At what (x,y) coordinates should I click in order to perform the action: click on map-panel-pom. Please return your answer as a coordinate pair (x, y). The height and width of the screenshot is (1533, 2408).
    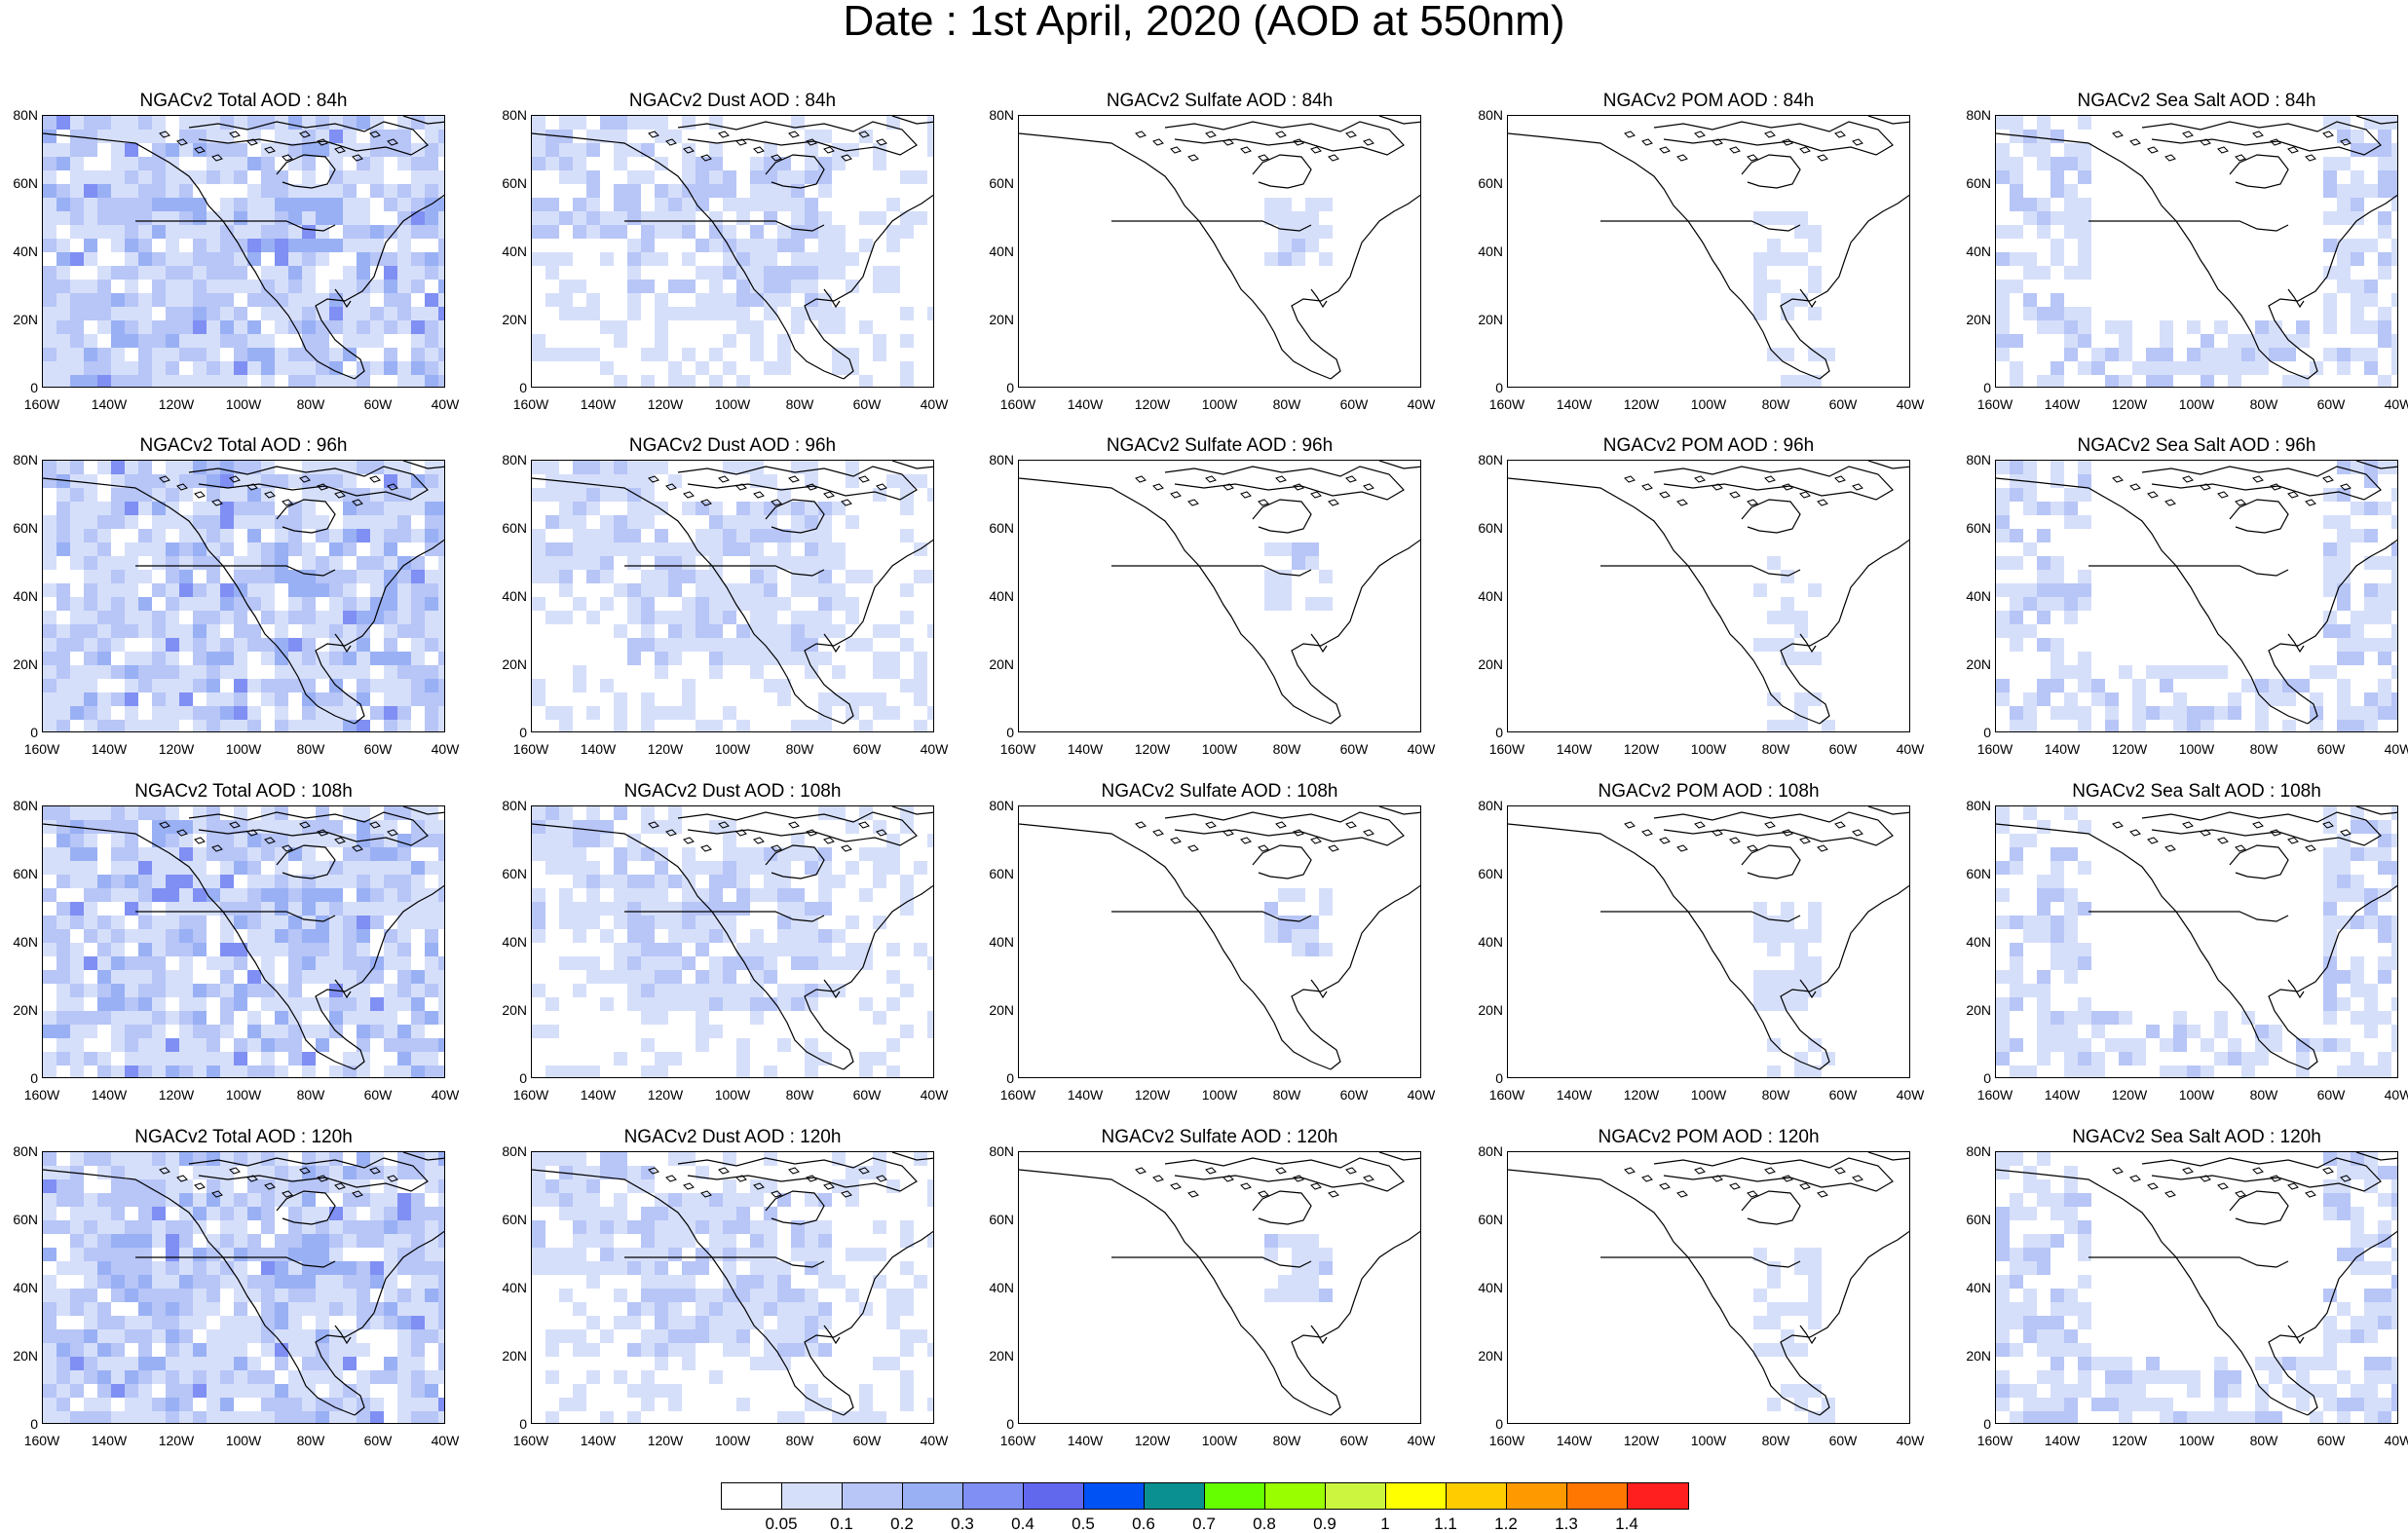
    Looking at the image, I should click on (1708, 596).